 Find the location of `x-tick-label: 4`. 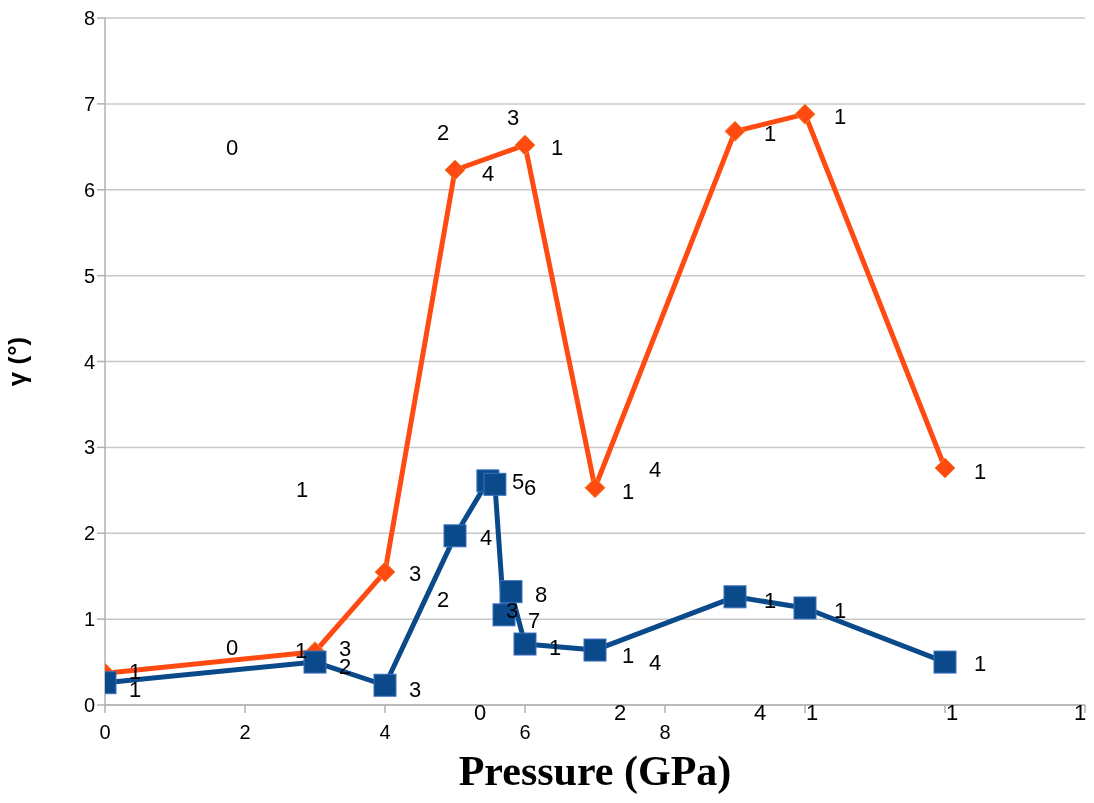

x-tick-label: 4 is located at coordinates (385, 732).